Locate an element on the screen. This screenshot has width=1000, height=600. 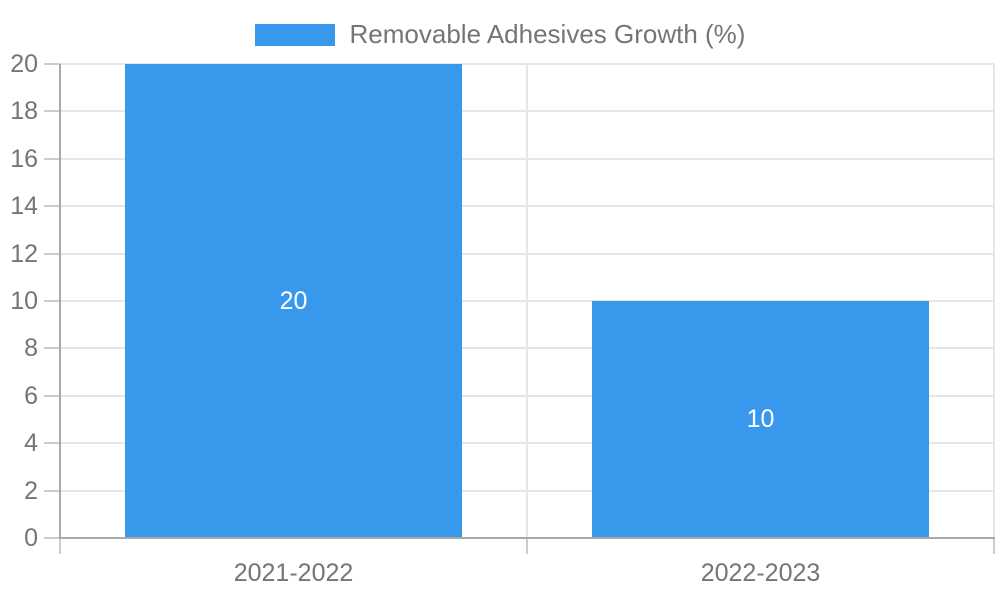
chart-legend: Removable Adhesives Growth (%) is located at coordinates (500, 34).